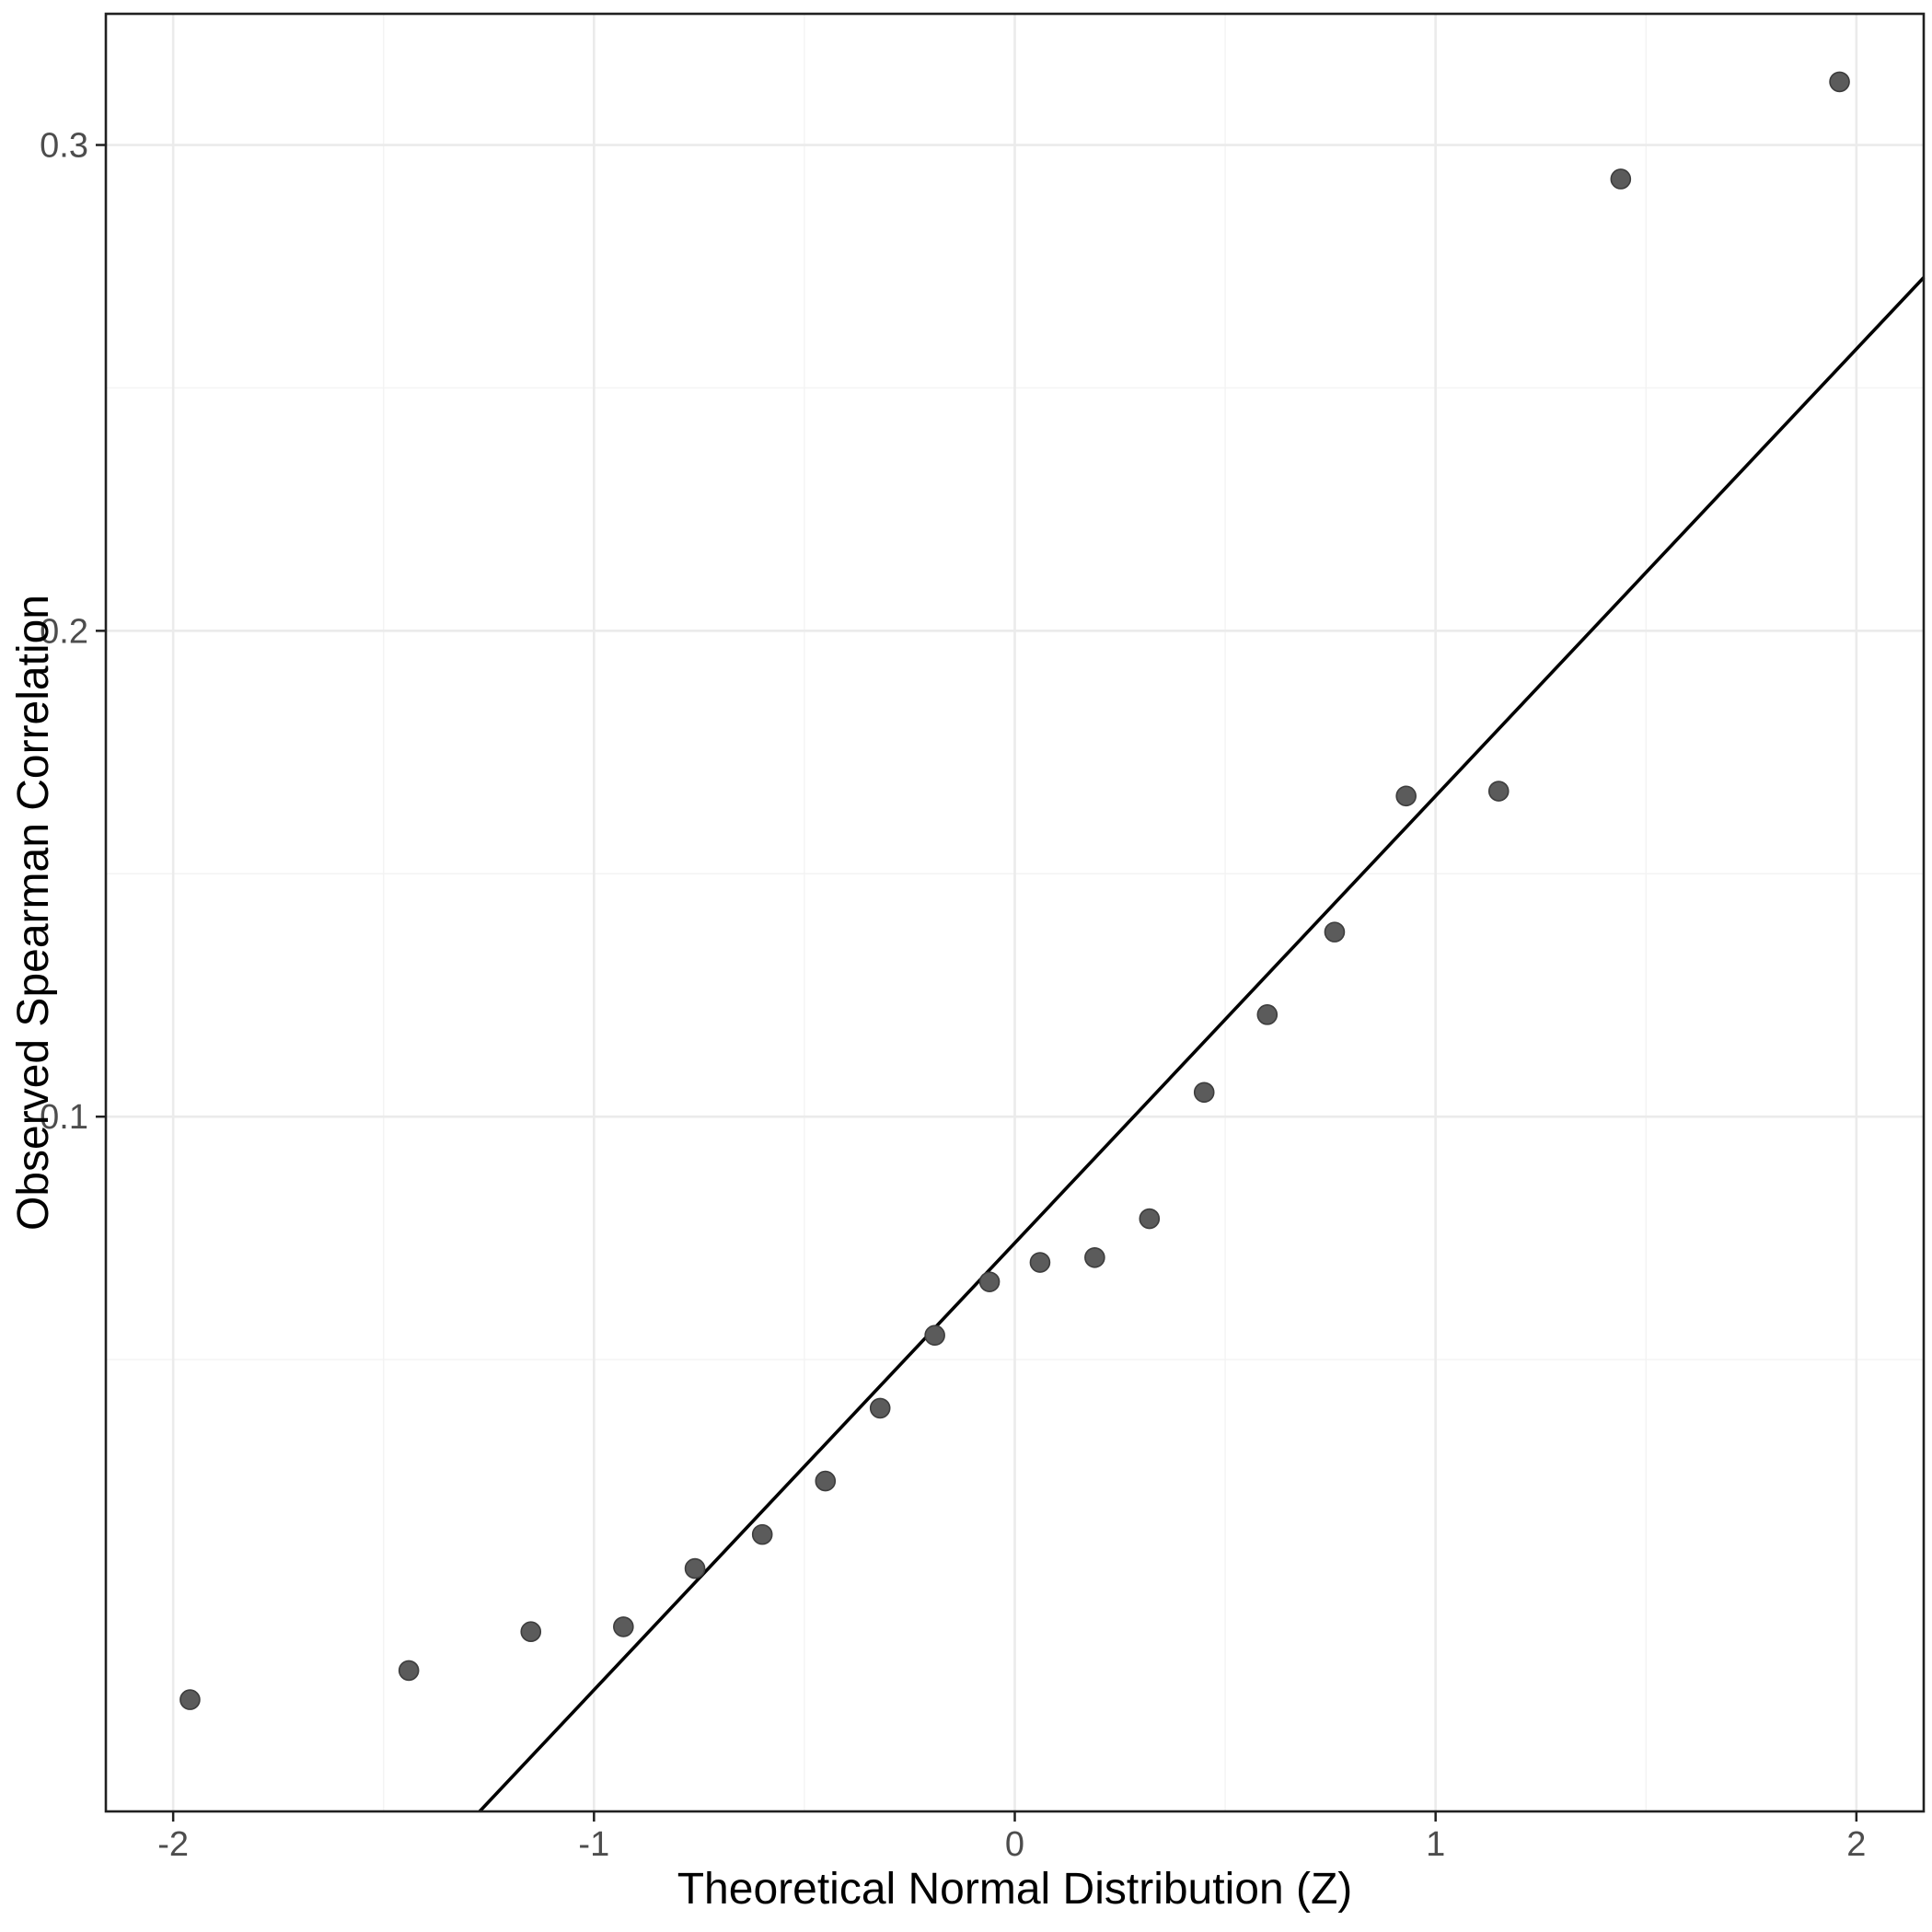  What do you see at coordinates (1436, 1845) in the screenshot?
I see `x-tick-label: 1` at bounding box center [1436, 1845].